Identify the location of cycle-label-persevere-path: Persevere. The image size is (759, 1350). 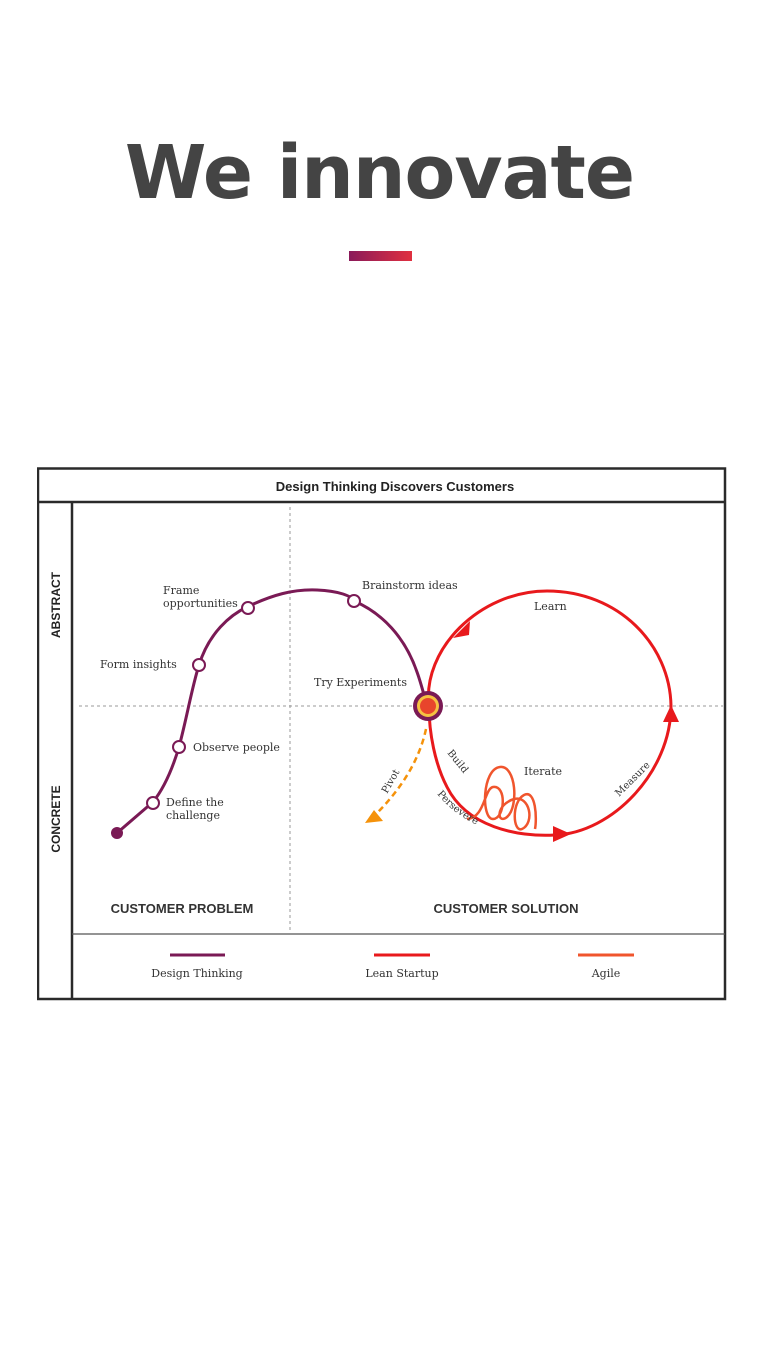
(457, 808).